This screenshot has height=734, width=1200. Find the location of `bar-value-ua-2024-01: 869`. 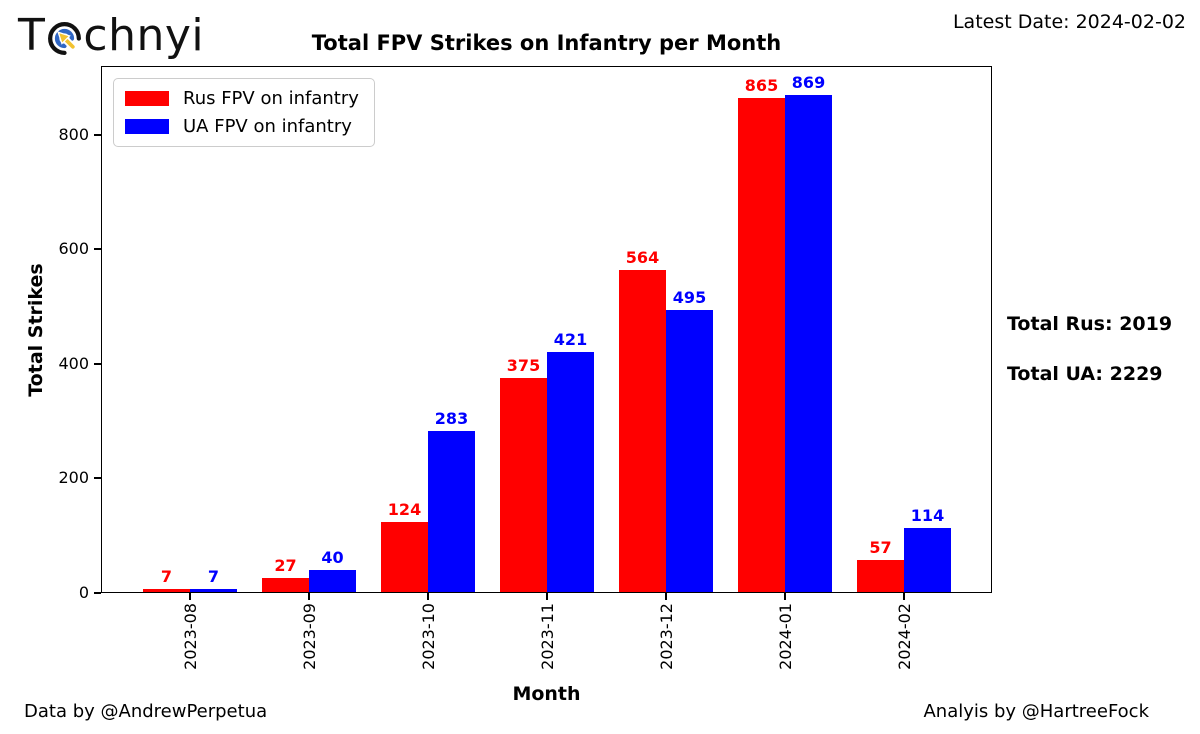

bar-value-ua-2024-01: 869 is located at coordinates (808, 82).